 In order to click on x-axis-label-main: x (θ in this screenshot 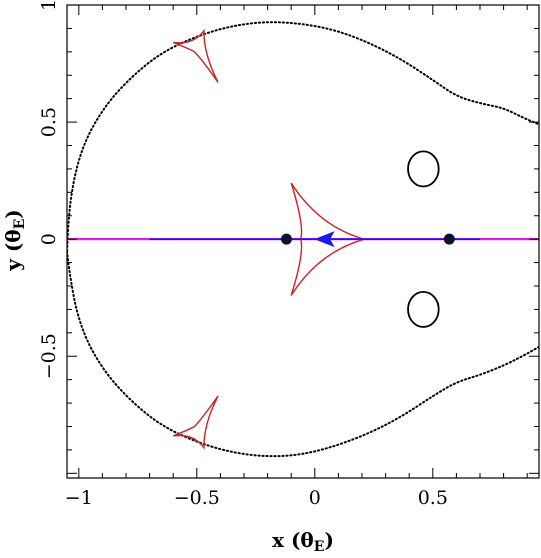, I will do `click(293, 540)`.